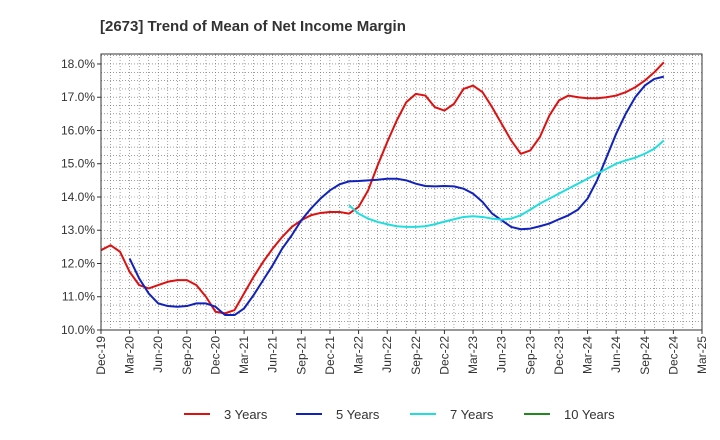 Image resolution: width=720 pixels, height=440 pixels. What do you see at coordinates (589, 414) in the screenshot?
I see `legend-label-10-years: 10 Years` at bounding box center [589, 414].